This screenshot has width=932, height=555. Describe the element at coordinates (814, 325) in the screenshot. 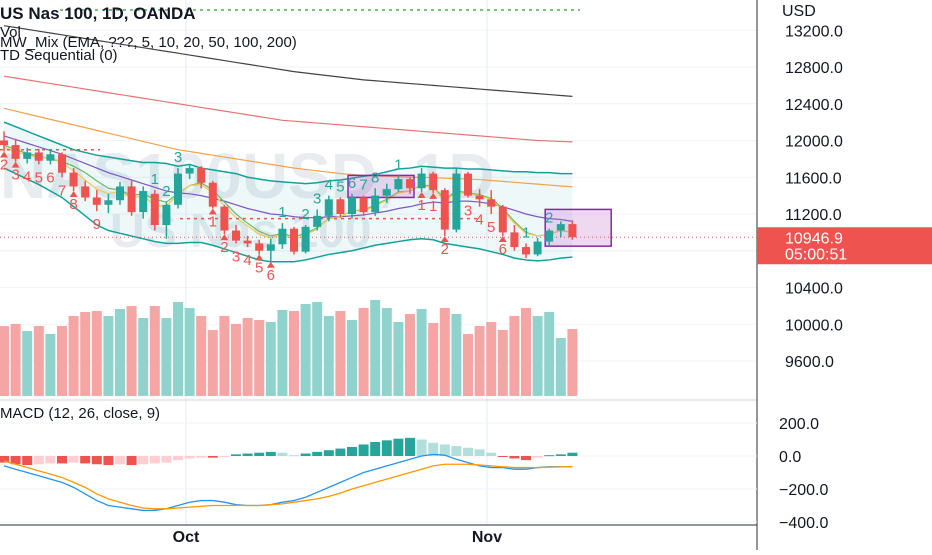

I see `price-axis-tick: 10000.0` at that location.